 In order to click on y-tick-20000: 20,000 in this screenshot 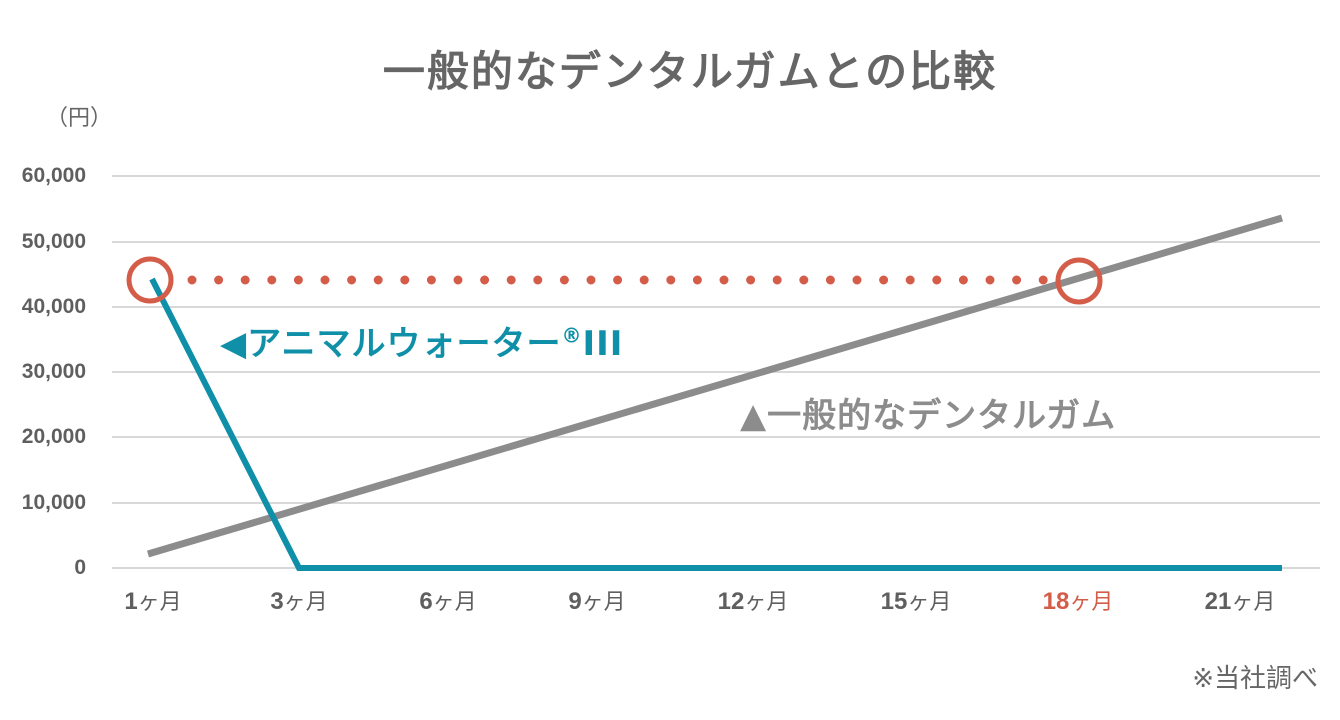, I will do `click(53, 436)`.